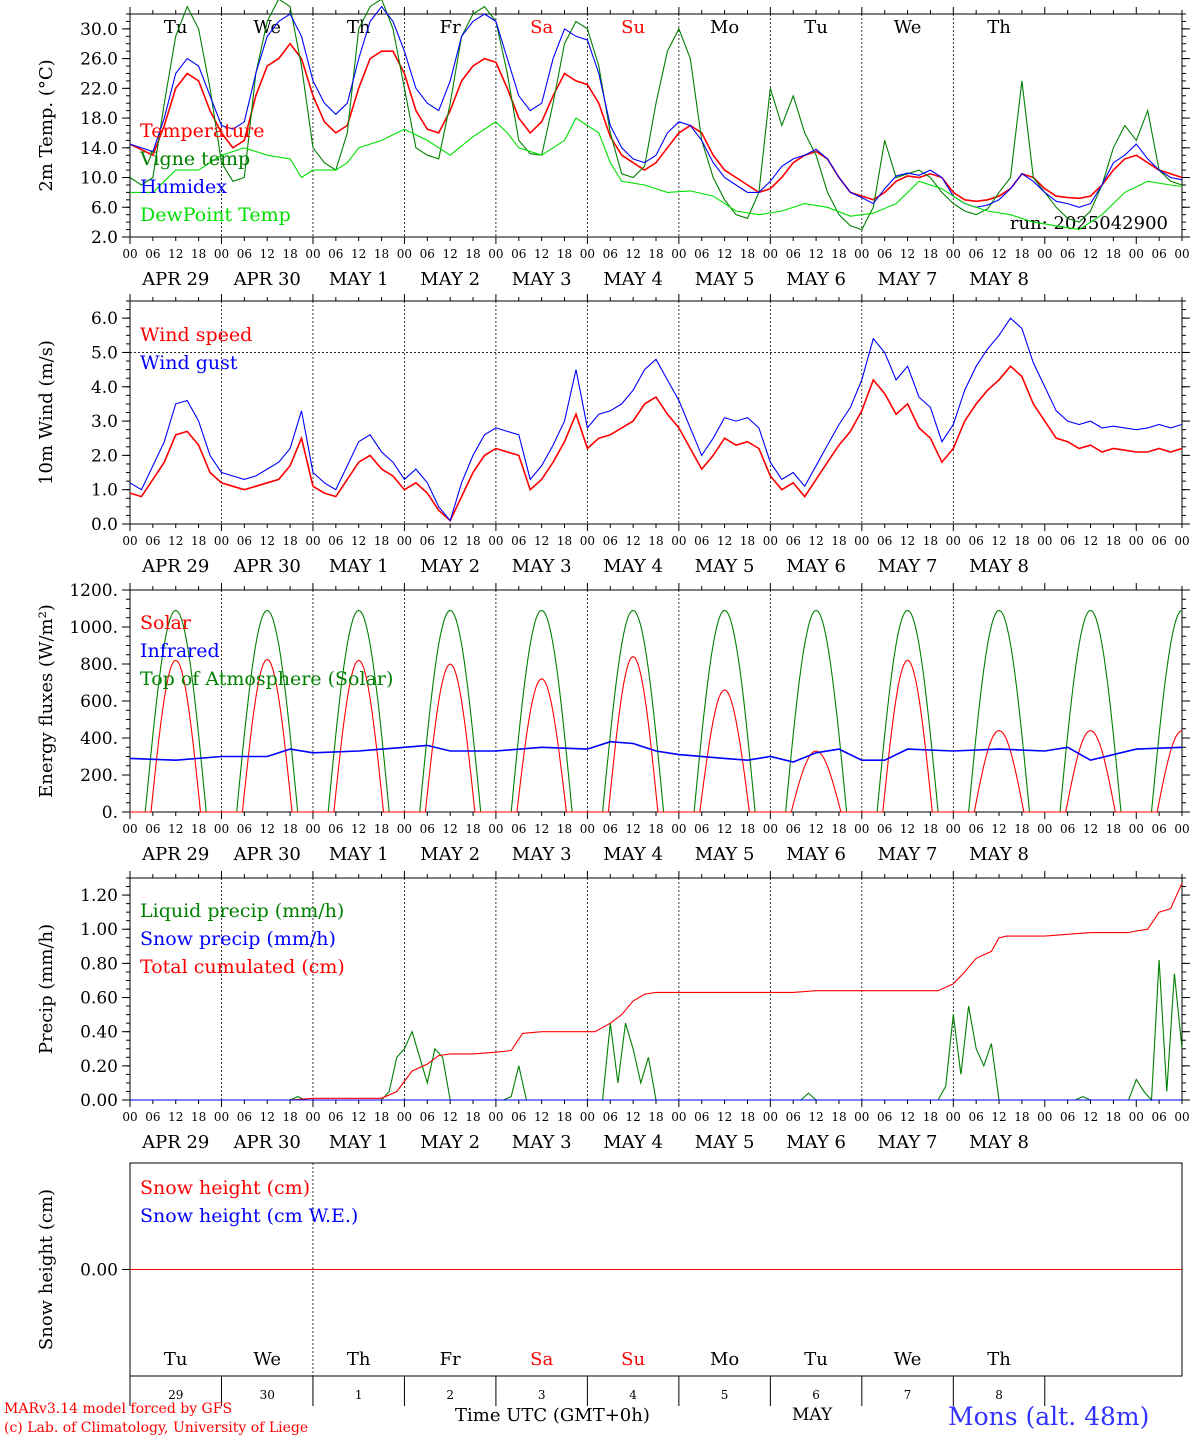 This screenshot has width=1194, height=1440. Describe the element at coordinates (104, 491) in the screenshot. I see `y-tick-label: 1.0` at that location.